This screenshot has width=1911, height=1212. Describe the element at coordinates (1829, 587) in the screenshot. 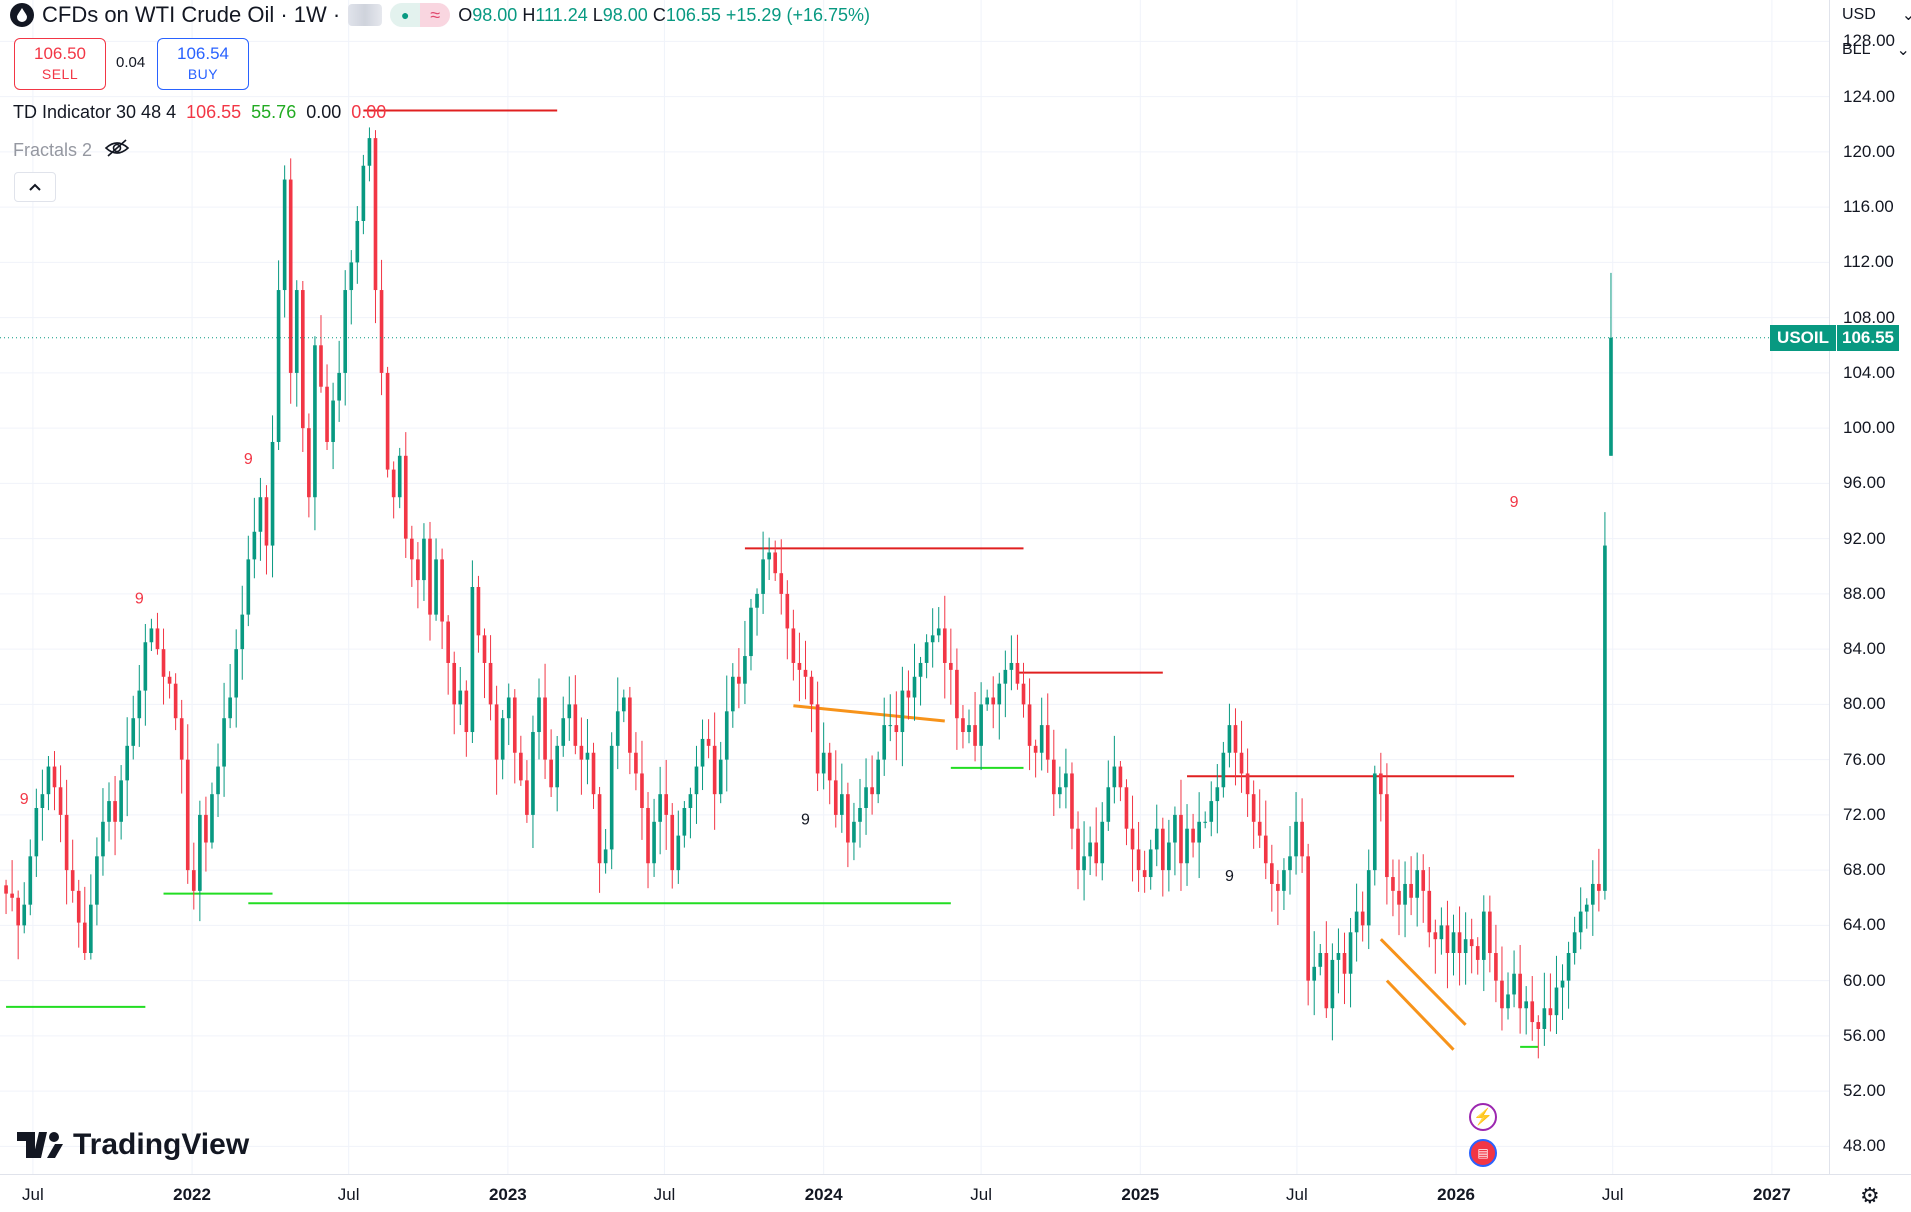

I see `price-axis-border` at that location.